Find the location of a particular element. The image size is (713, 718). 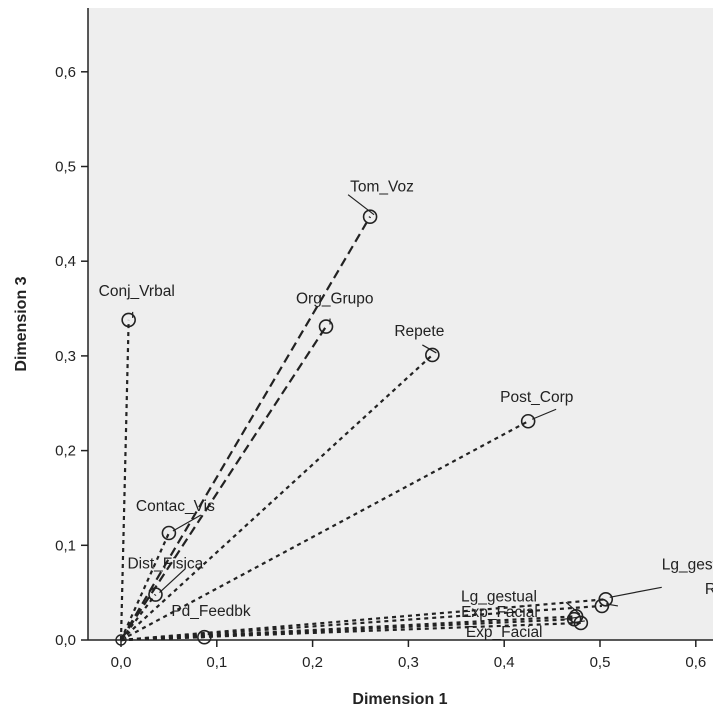

y-tick-label: 0,6 is located at coordinates (65, 72).